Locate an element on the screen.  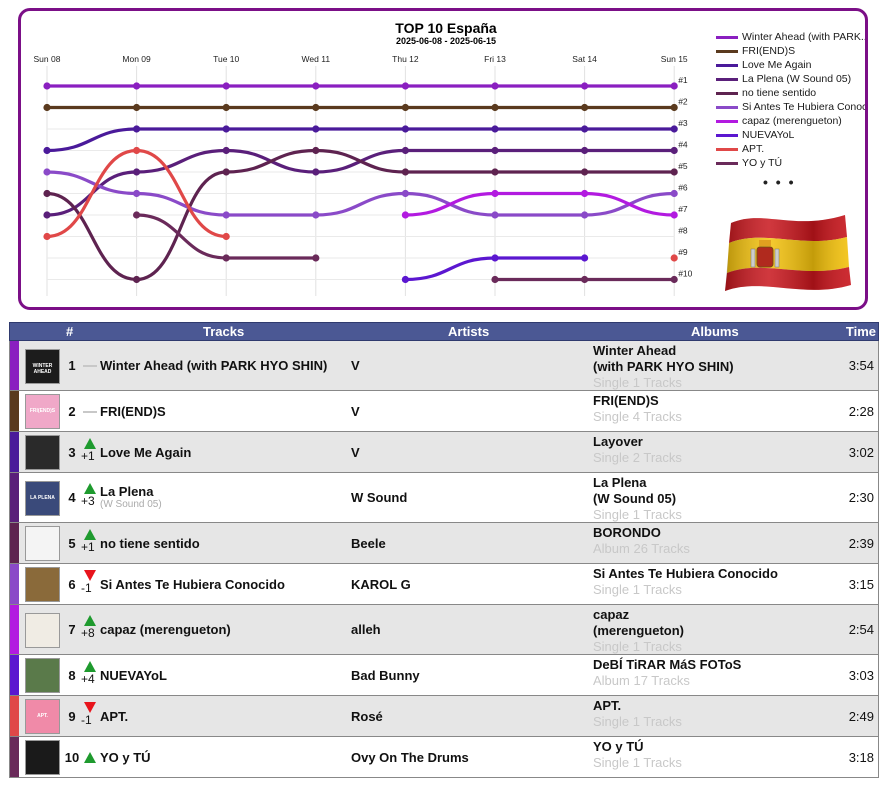
table-row: APT. 9 -1 APT. Rosé APT. Single 1 Tracks 2:49 is located at coordinates (444, 716).